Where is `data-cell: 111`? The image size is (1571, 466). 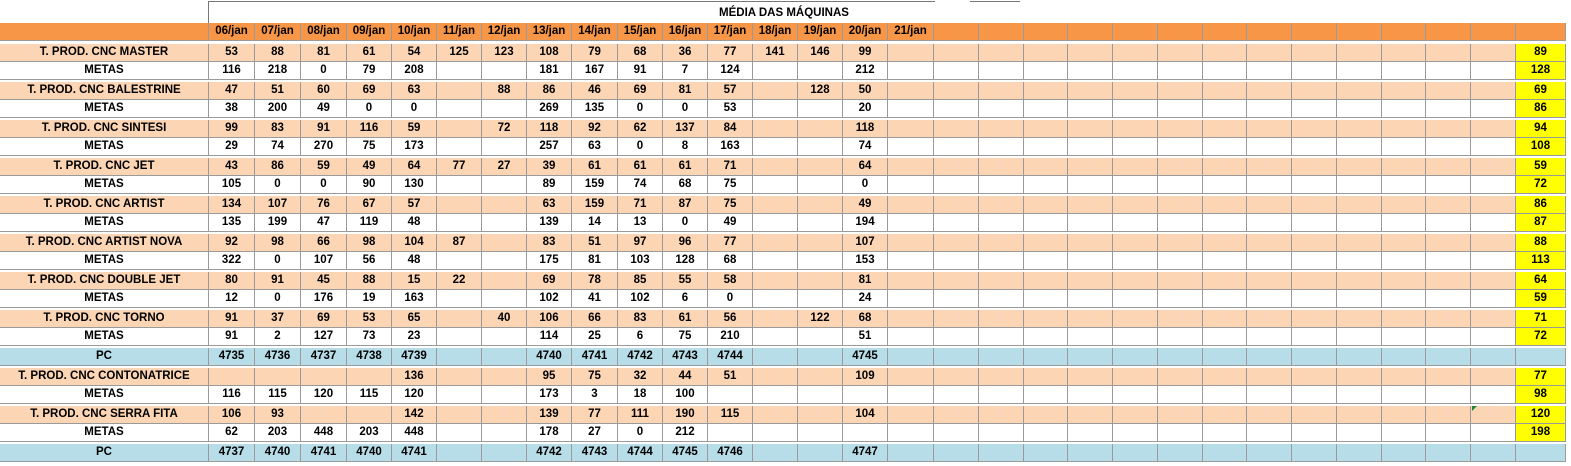 data-cell: 111 is located at coordinates (640, 415).